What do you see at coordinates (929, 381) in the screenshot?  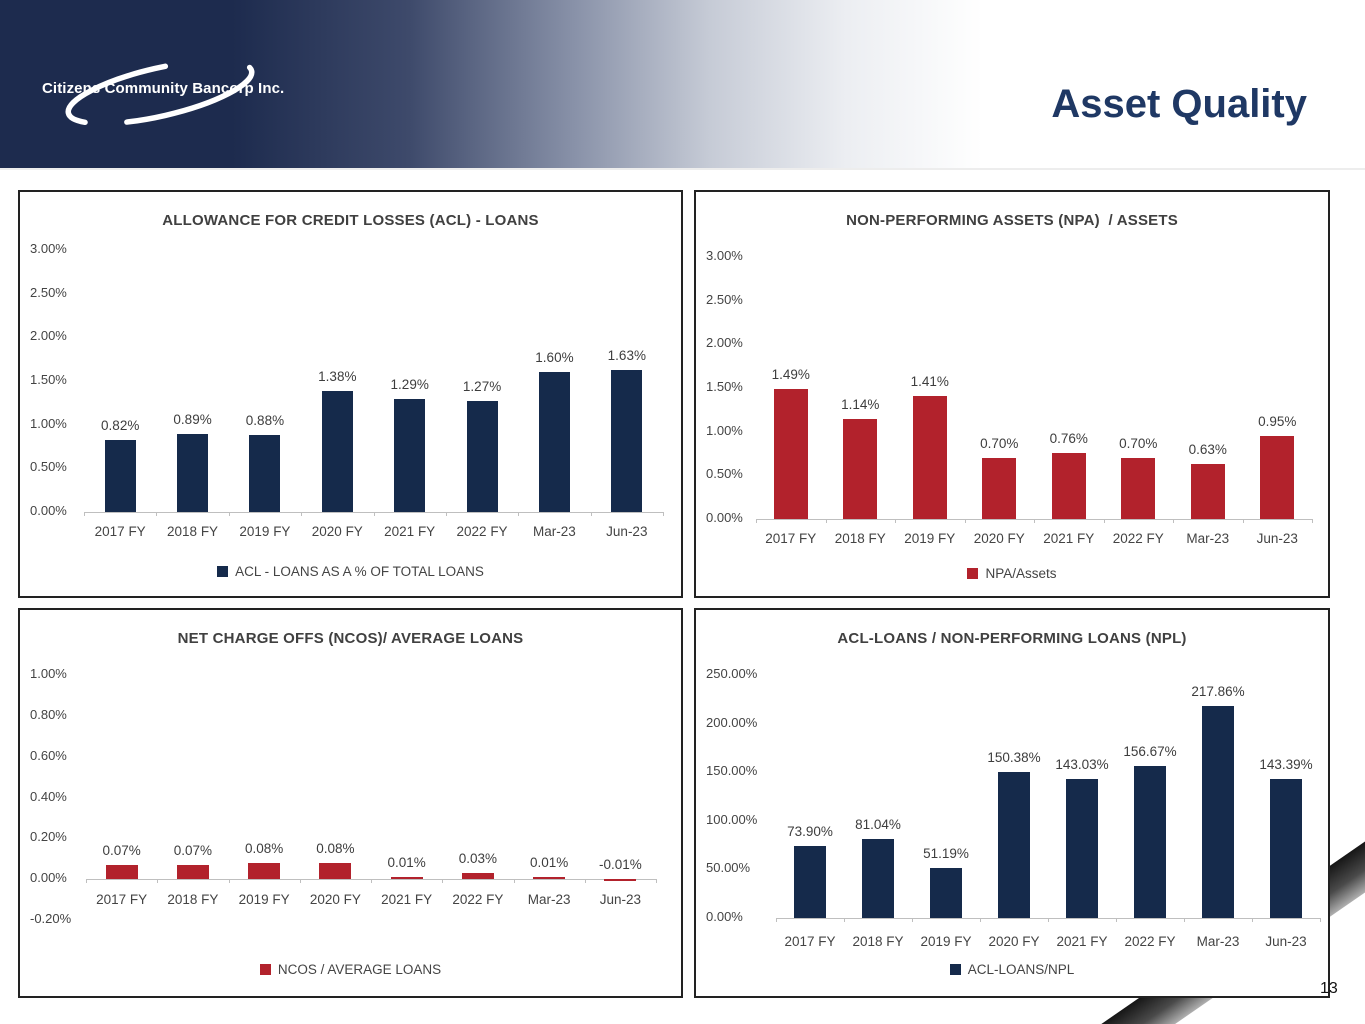 I see `data-label: 1.41%` at bounding box center [929, 381].